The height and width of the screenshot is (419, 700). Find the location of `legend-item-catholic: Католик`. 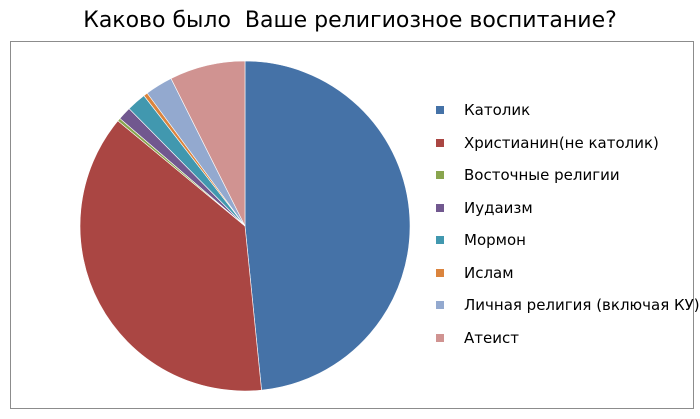

legend-item-catholic: Католик is located at coordinates (564, 110).